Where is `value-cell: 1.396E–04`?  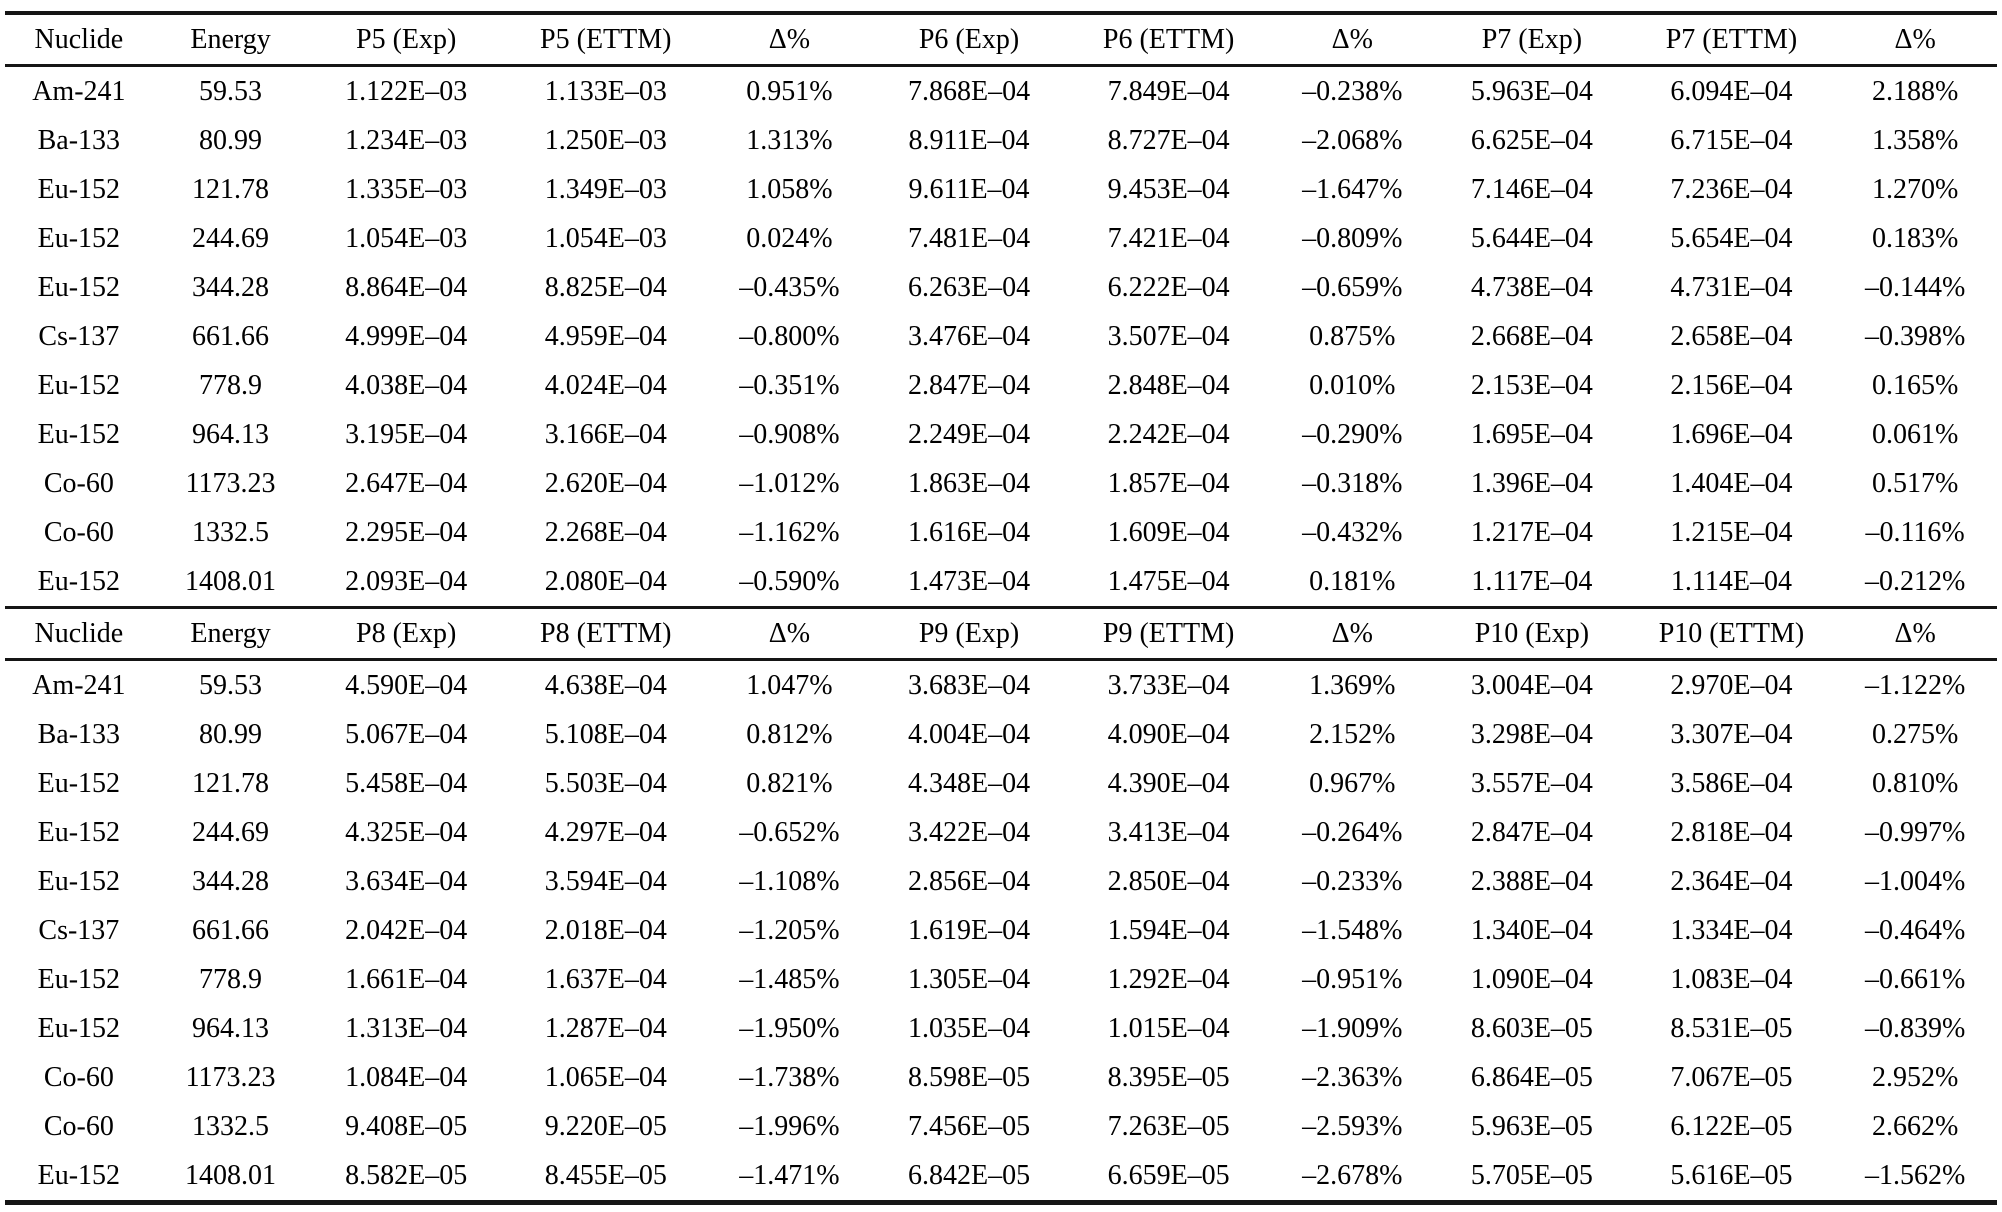 value-cell: 1.396E–04 is located at coordinates (1531, 483).